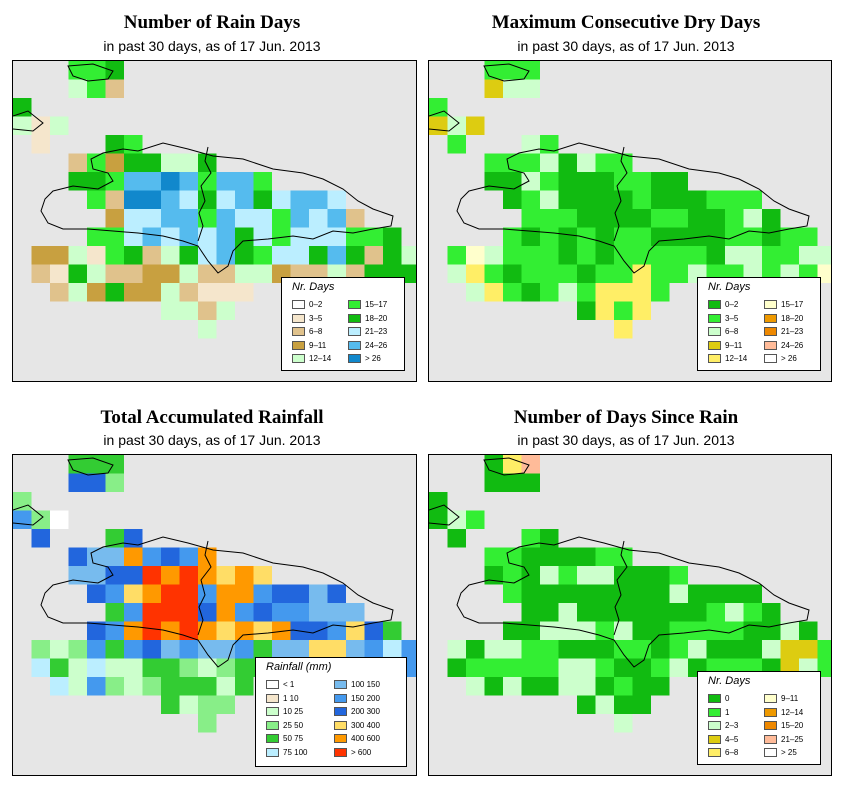 Image resolution: width=853 pixels, height=793 pixels. Describe the element at coordinates (316, 318) in the screenshot. I see `legend-label: 3–5` at that location.